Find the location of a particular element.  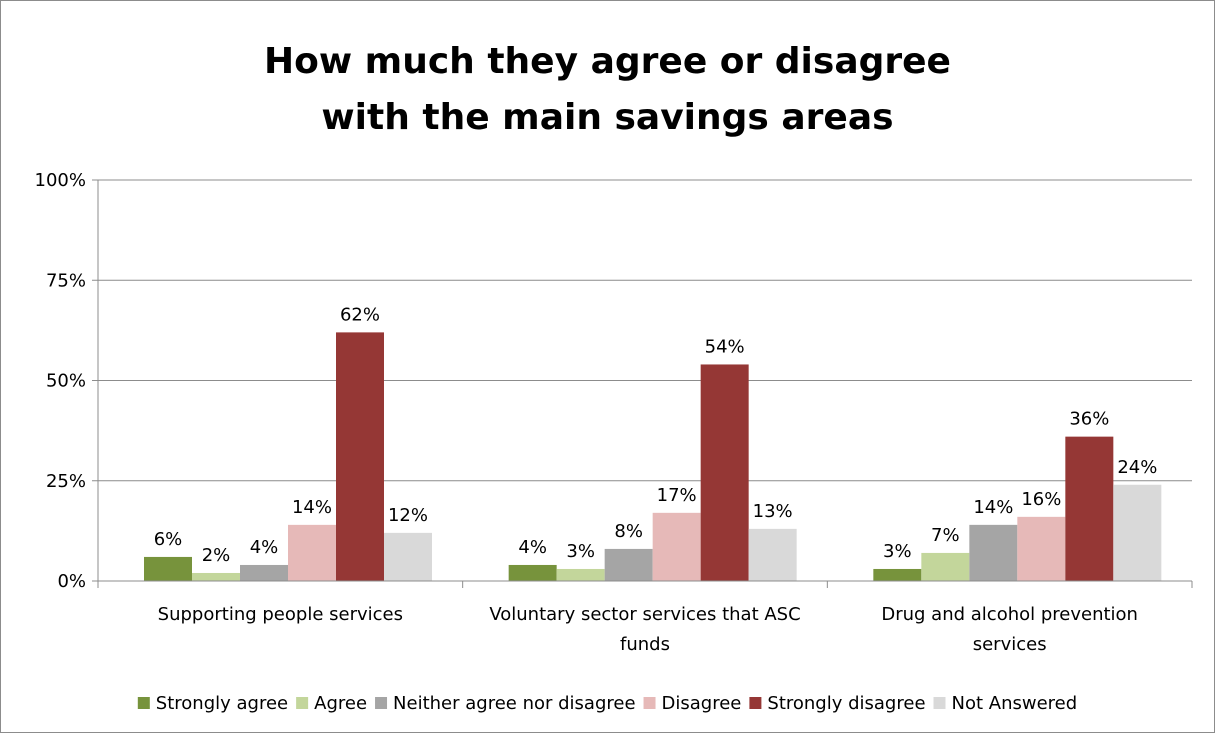

data-label: 7% is located at coordinates (945, 535).